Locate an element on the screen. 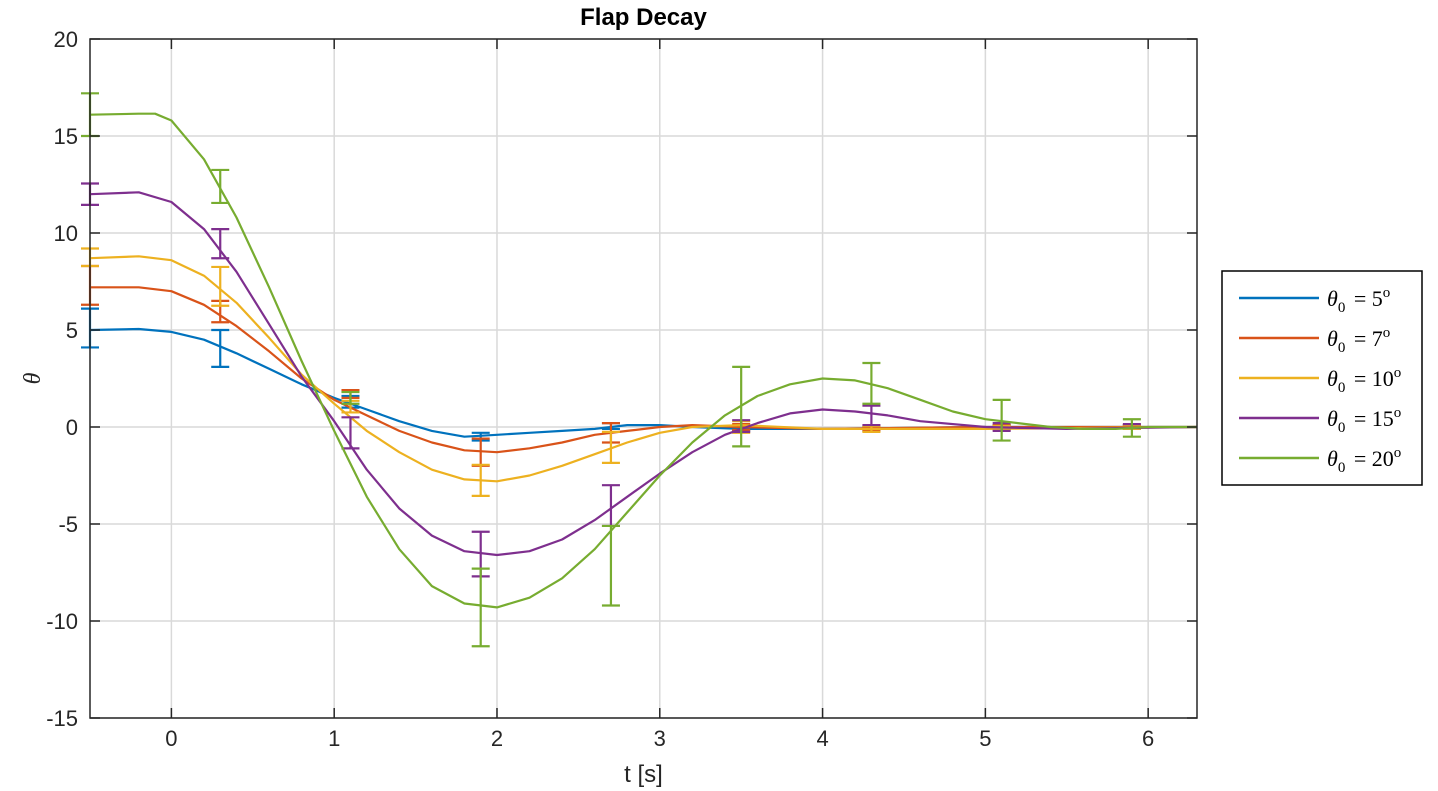 Image resolution: width=1438 pixels, height=791 pixels. x-tick-label: 5 is located at coordinates (985, 738).